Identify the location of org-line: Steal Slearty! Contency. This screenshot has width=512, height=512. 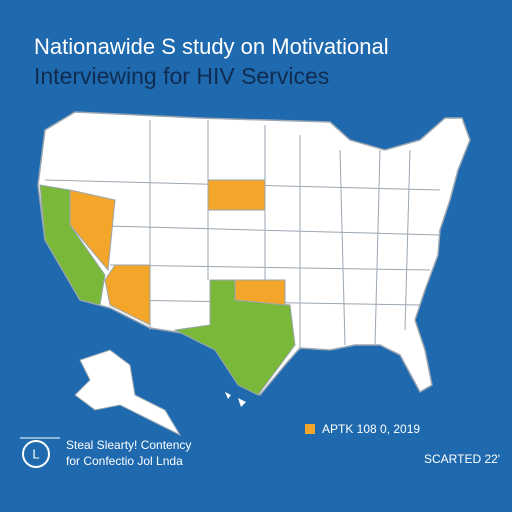
(128, 445).